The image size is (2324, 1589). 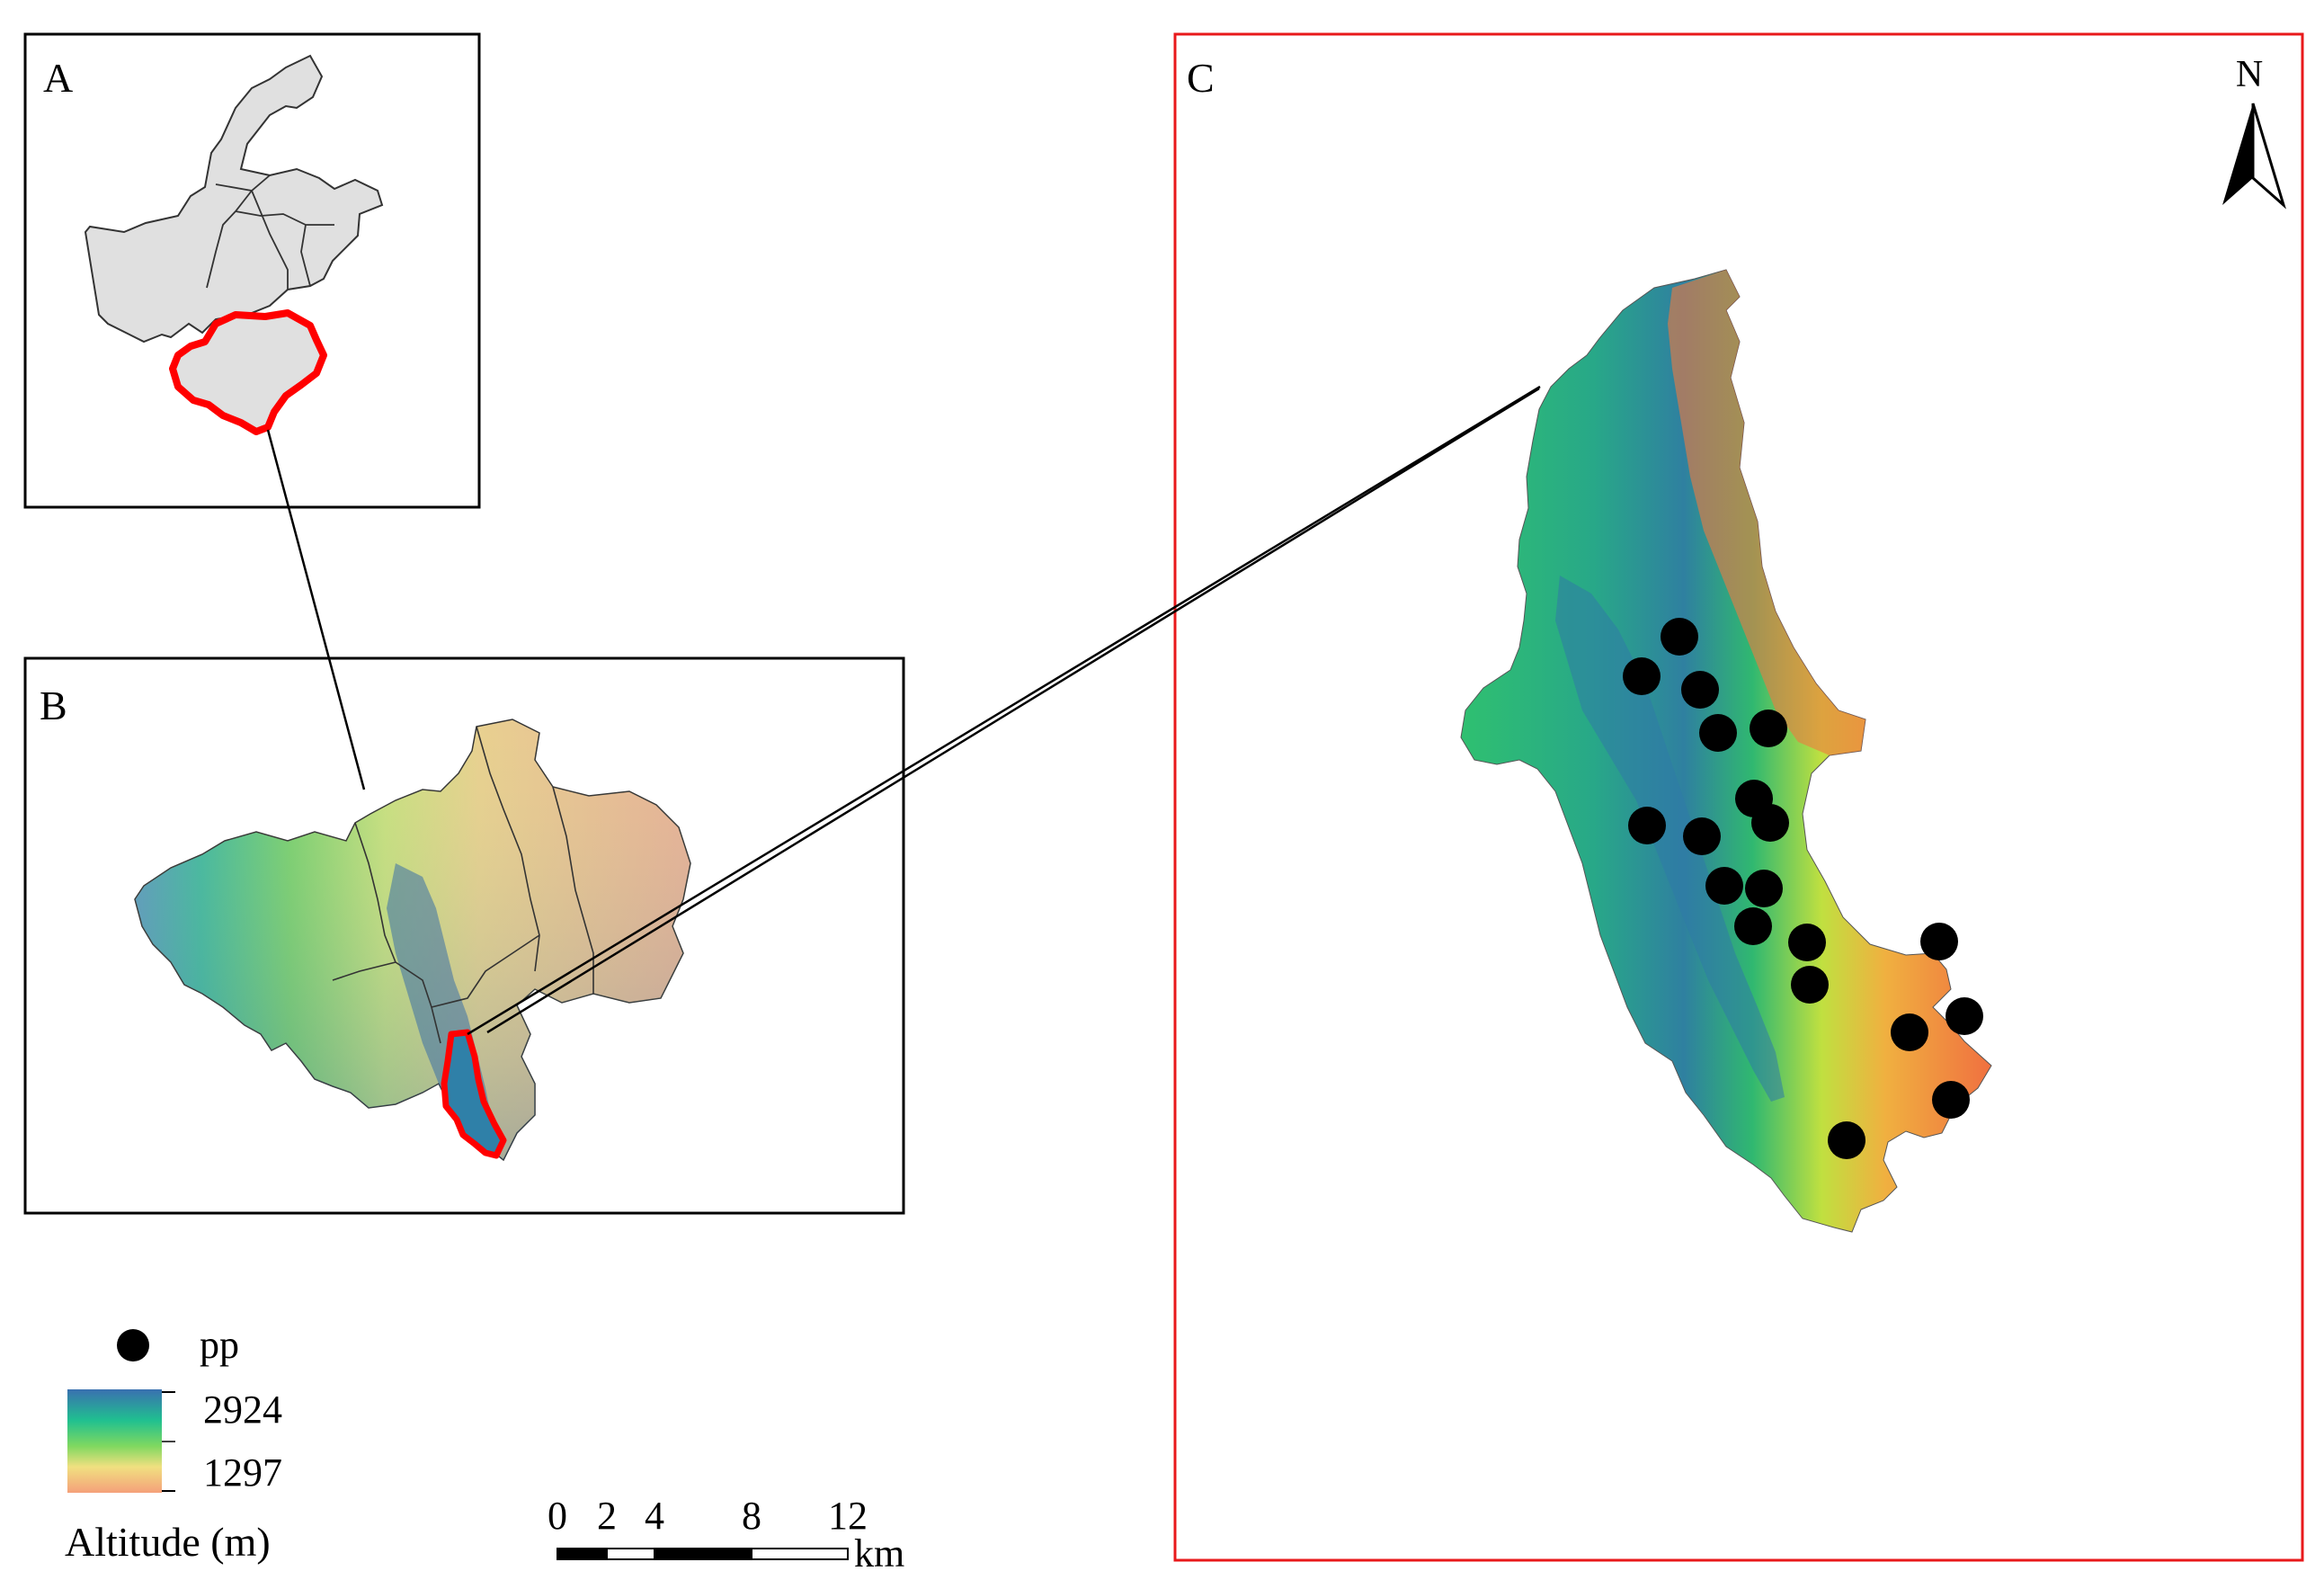 I want to click on panel-b: B, so click(x=464, y=935).